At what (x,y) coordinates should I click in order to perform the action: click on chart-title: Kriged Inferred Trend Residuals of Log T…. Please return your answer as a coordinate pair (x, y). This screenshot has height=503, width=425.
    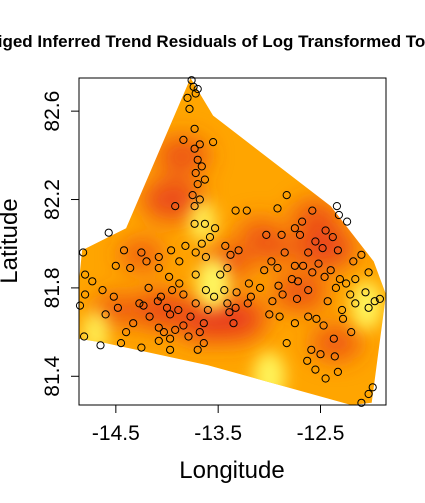
    Looking at the image, I should click on (212, 41).